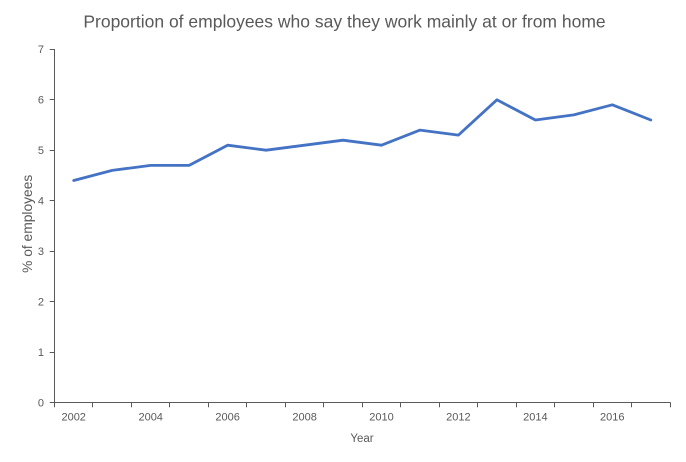 This screenshot has height=462, width=686. What do you see at coordinates (41, 101) in the screenshot?
I see `svg-text: 6` at bounding box center [41, 101].